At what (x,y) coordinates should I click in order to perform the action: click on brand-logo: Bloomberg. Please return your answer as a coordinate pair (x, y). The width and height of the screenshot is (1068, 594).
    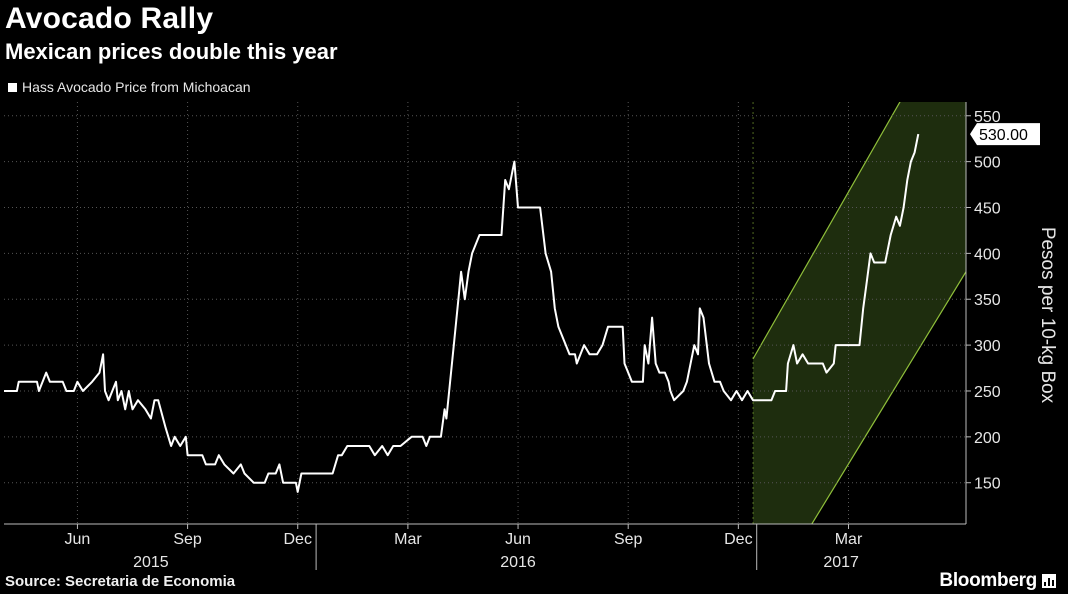
    Looking at the image, I should click on (997, 581).